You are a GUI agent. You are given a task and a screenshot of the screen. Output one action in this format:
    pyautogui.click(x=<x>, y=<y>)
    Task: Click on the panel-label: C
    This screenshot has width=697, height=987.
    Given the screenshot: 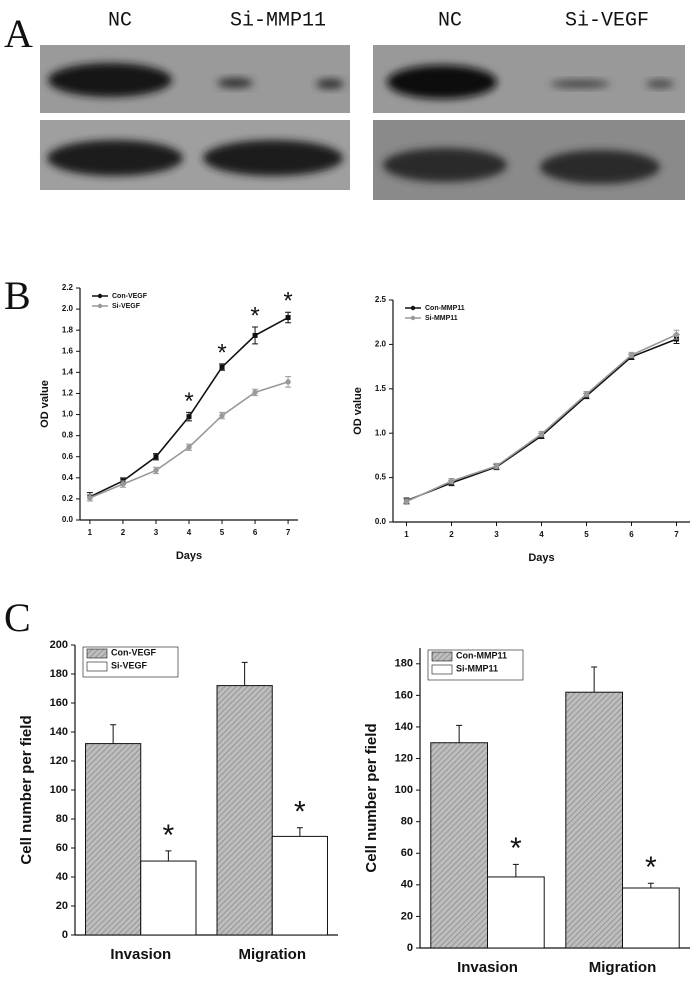 What is the action you would take?
    pyautogui.click(x=17, y=617)
    